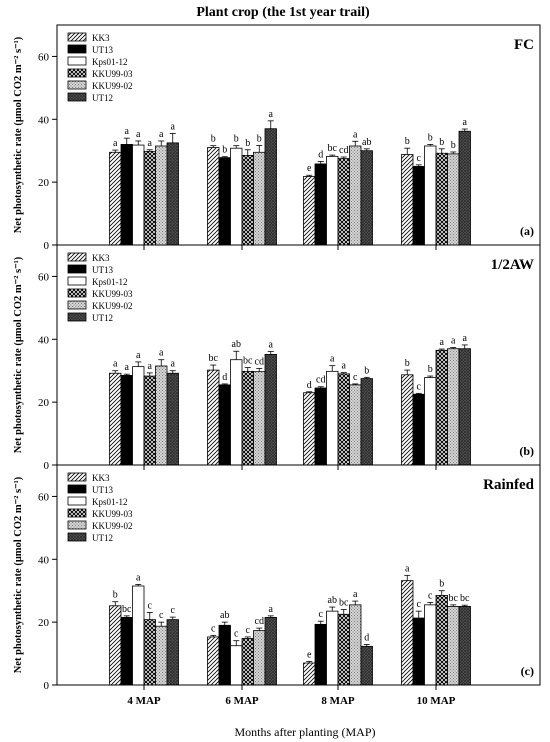 The height and width of the screenshot is (742, 550). I want to click on y-tick-label: 40, so click(44, 560).